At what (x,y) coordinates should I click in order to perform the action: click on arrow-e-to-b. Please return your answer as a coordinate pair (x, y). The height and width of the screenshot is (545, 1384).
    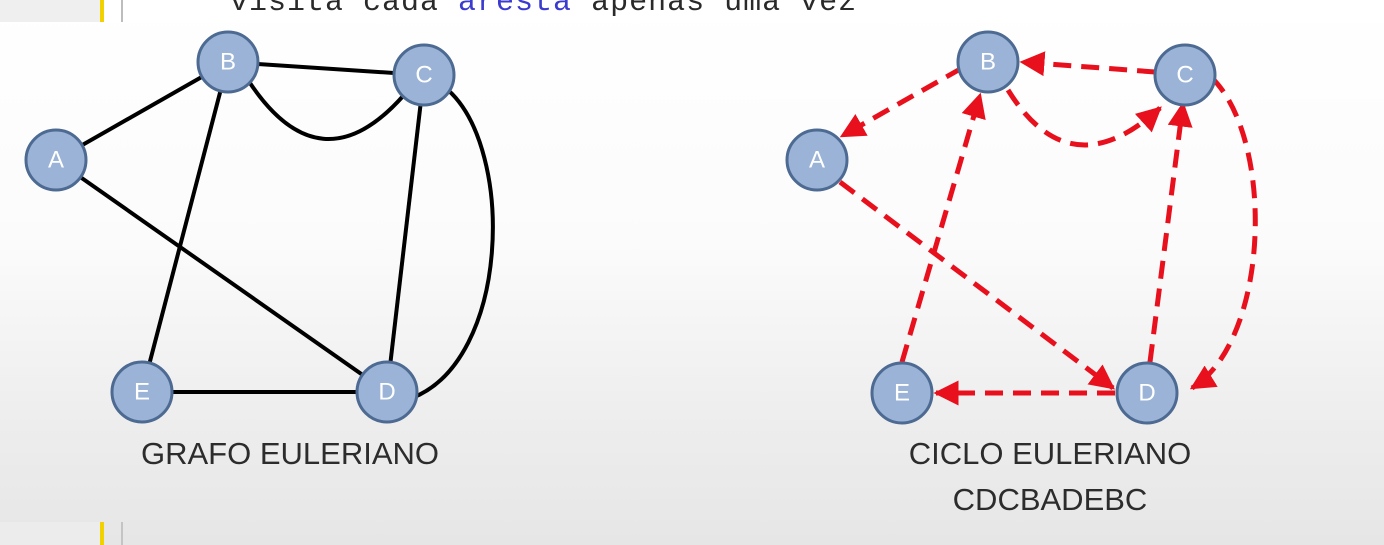
    Looking at the image, I should click on (942, 227).